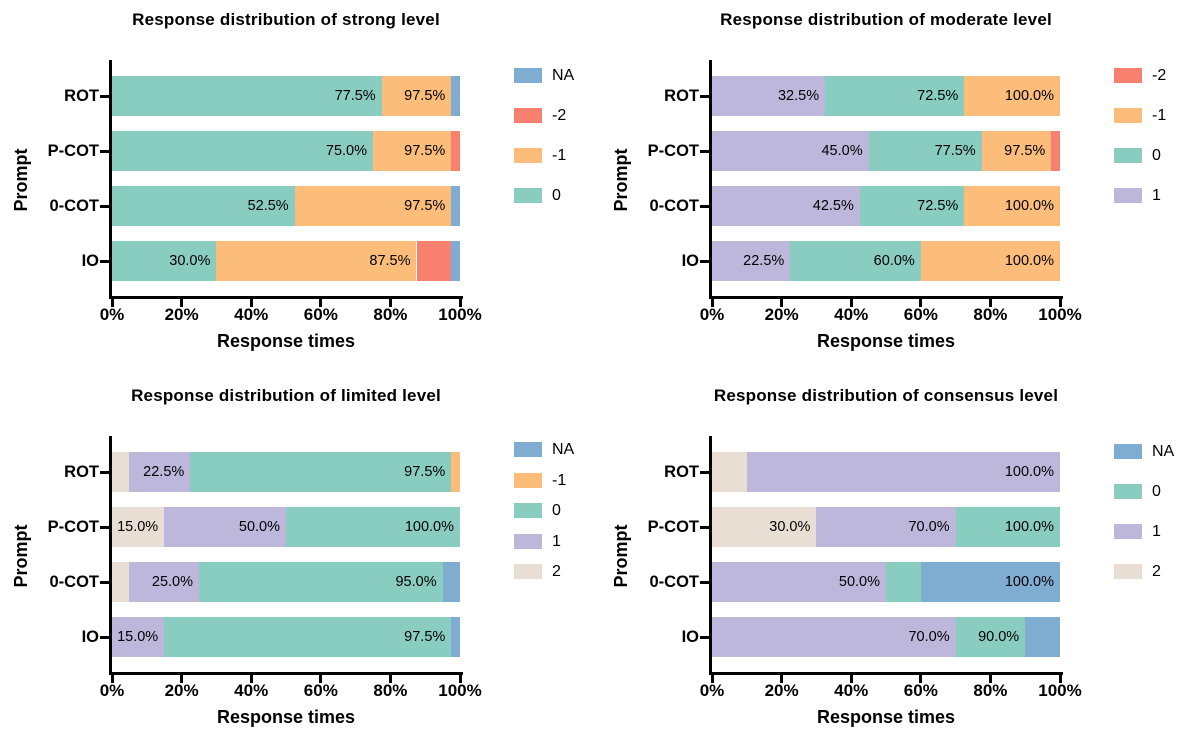  What do you see at coordinates (286, 19) in the screenshot?
I see `chart-title: Response distribution of strong level` at bounding box center [286, 19].